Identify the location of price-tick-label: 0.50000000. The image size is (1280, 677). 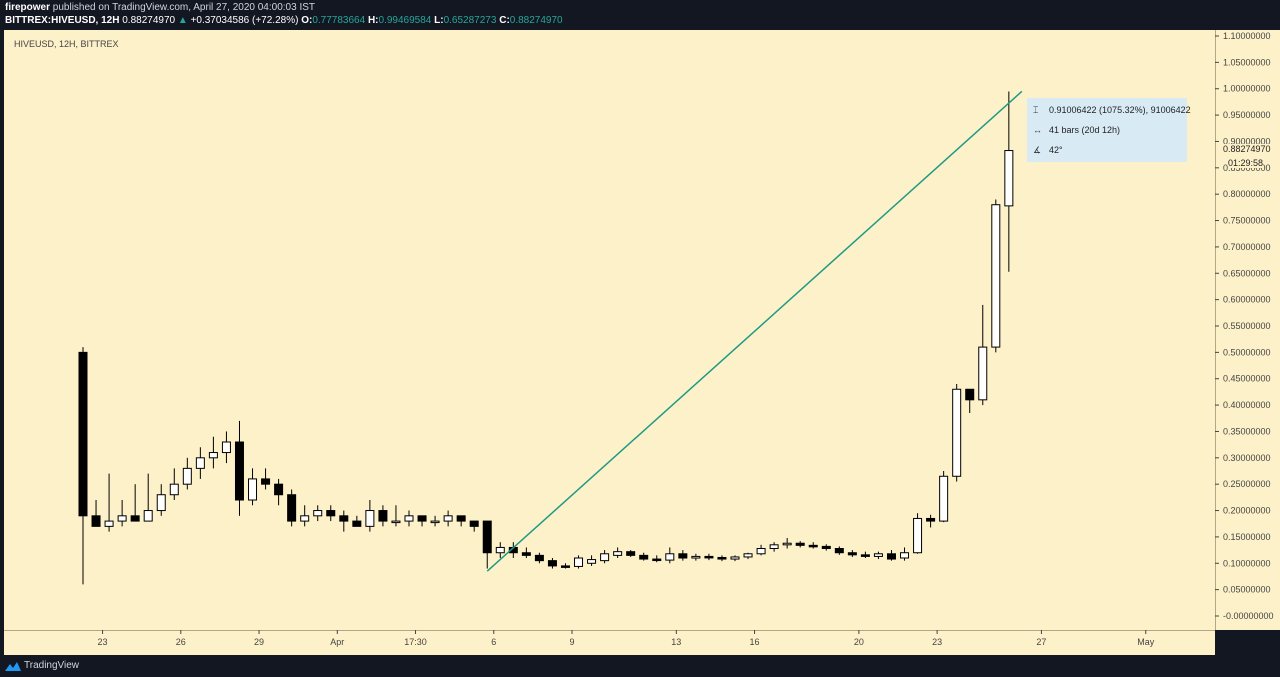
(1247, 352).